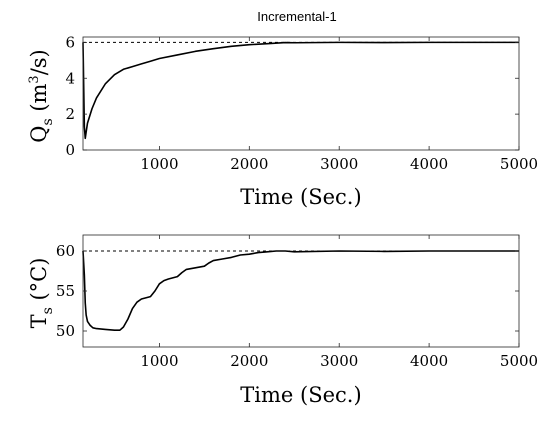 This screenshot has width=550, height=423. What do you see at coordinates (39, 283) in the screenshot?
I see `y-axis-label-bottom-pre: (°C)` at bounding box center [39, 283].